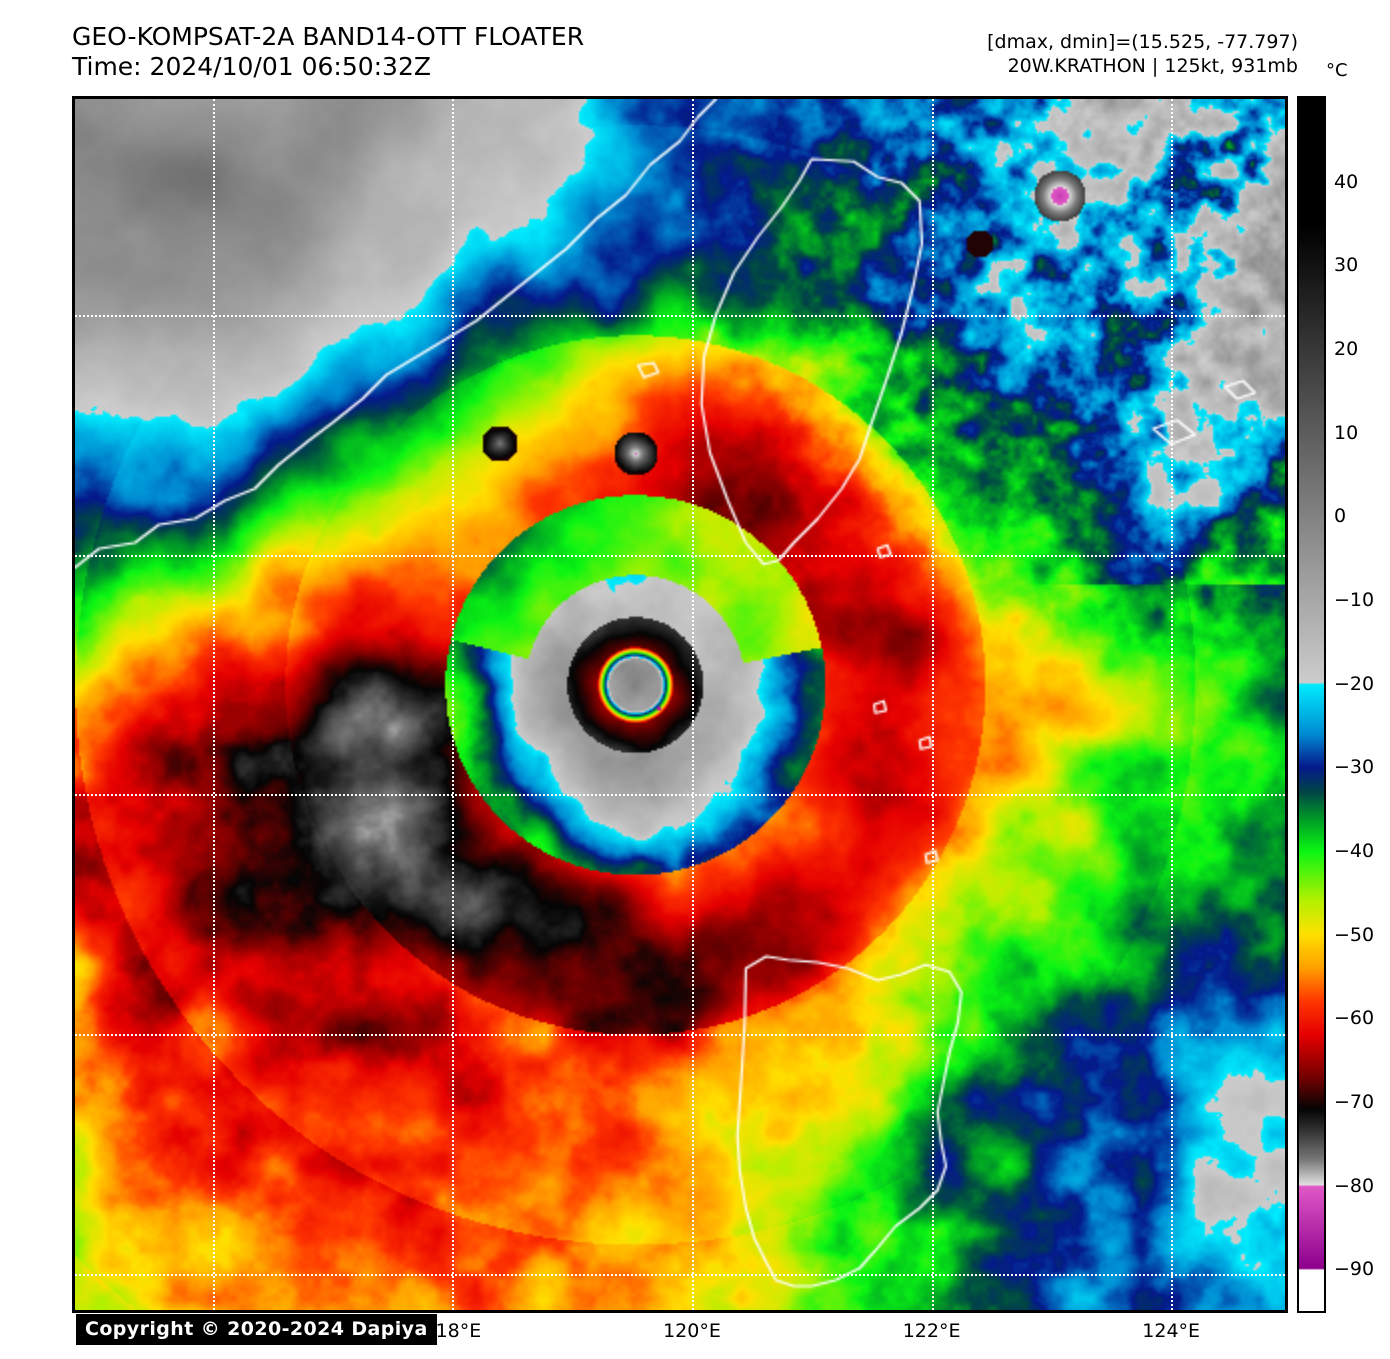 This screenshot has height=1359, width=1390. What do you see at coordinates (1311, 704) in the screenshot?
I see `colorbar` at bounding box center [1311, 704].